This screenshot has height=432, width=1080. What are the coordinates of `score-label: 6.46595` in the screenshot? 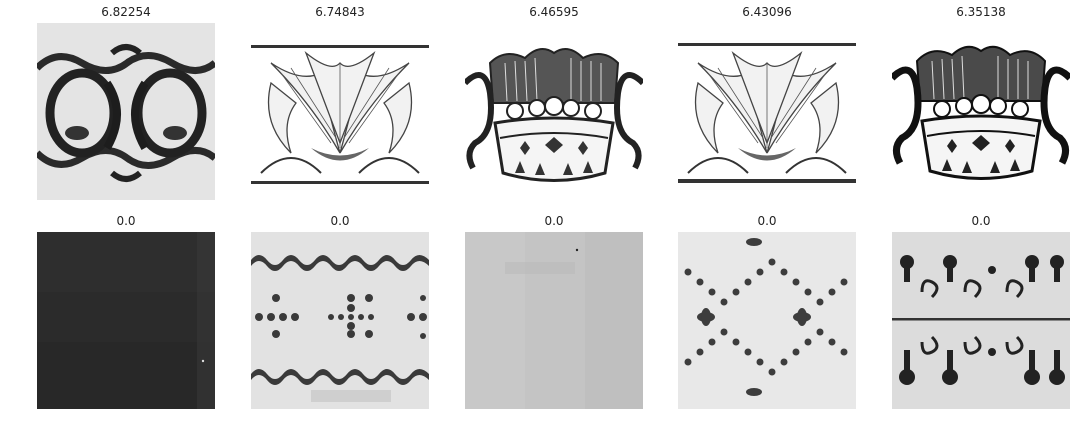 It's located at (554, 12).